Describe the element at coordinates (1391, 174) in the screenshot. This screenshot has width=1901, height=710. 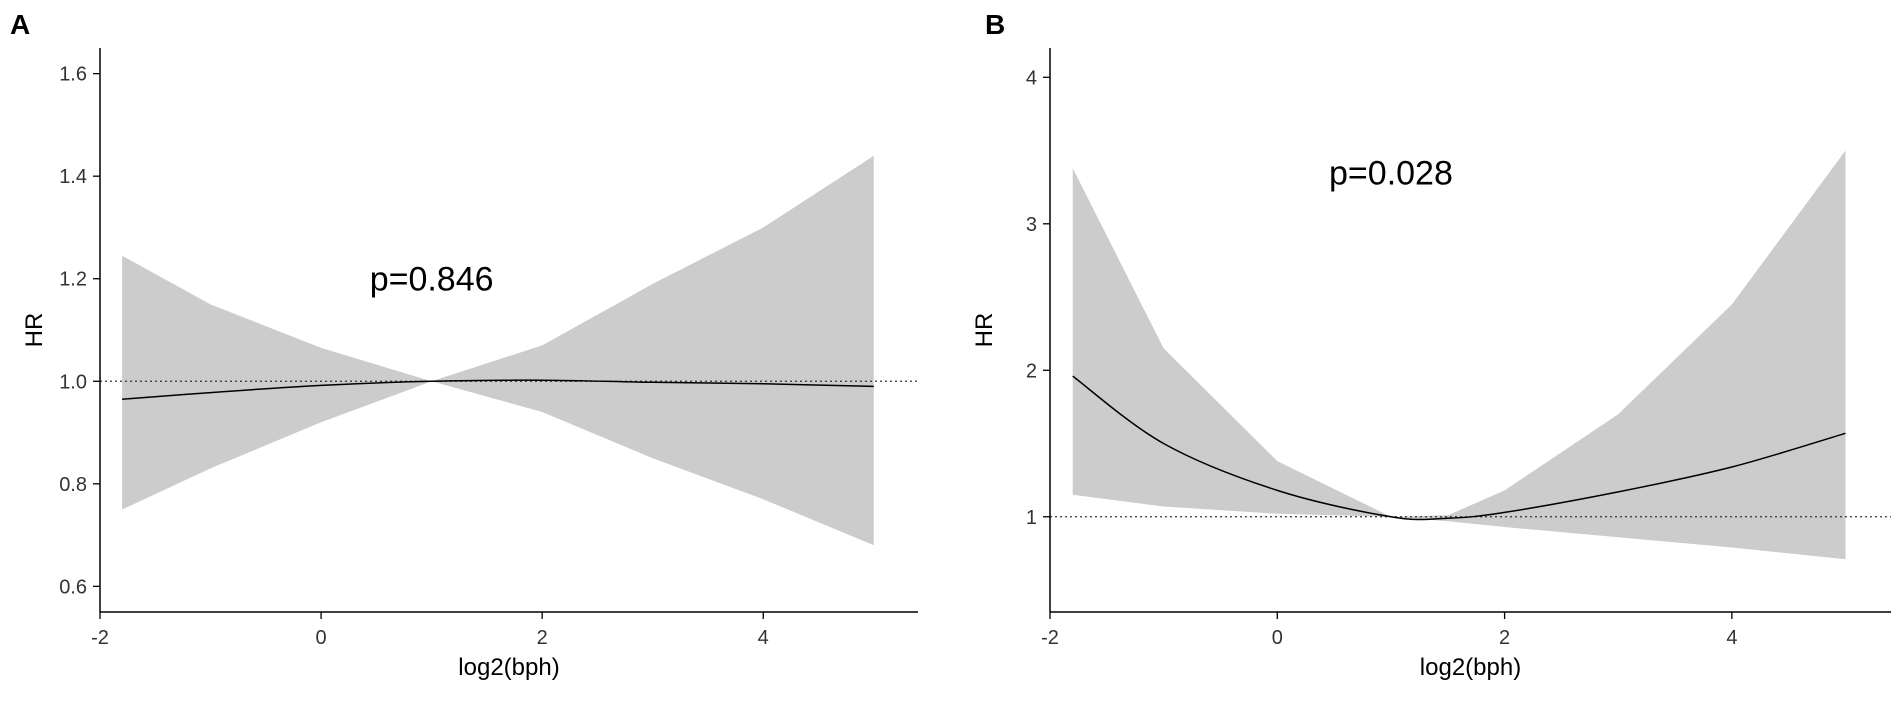
I see `p-value-annotation: p=0.028` at that location.